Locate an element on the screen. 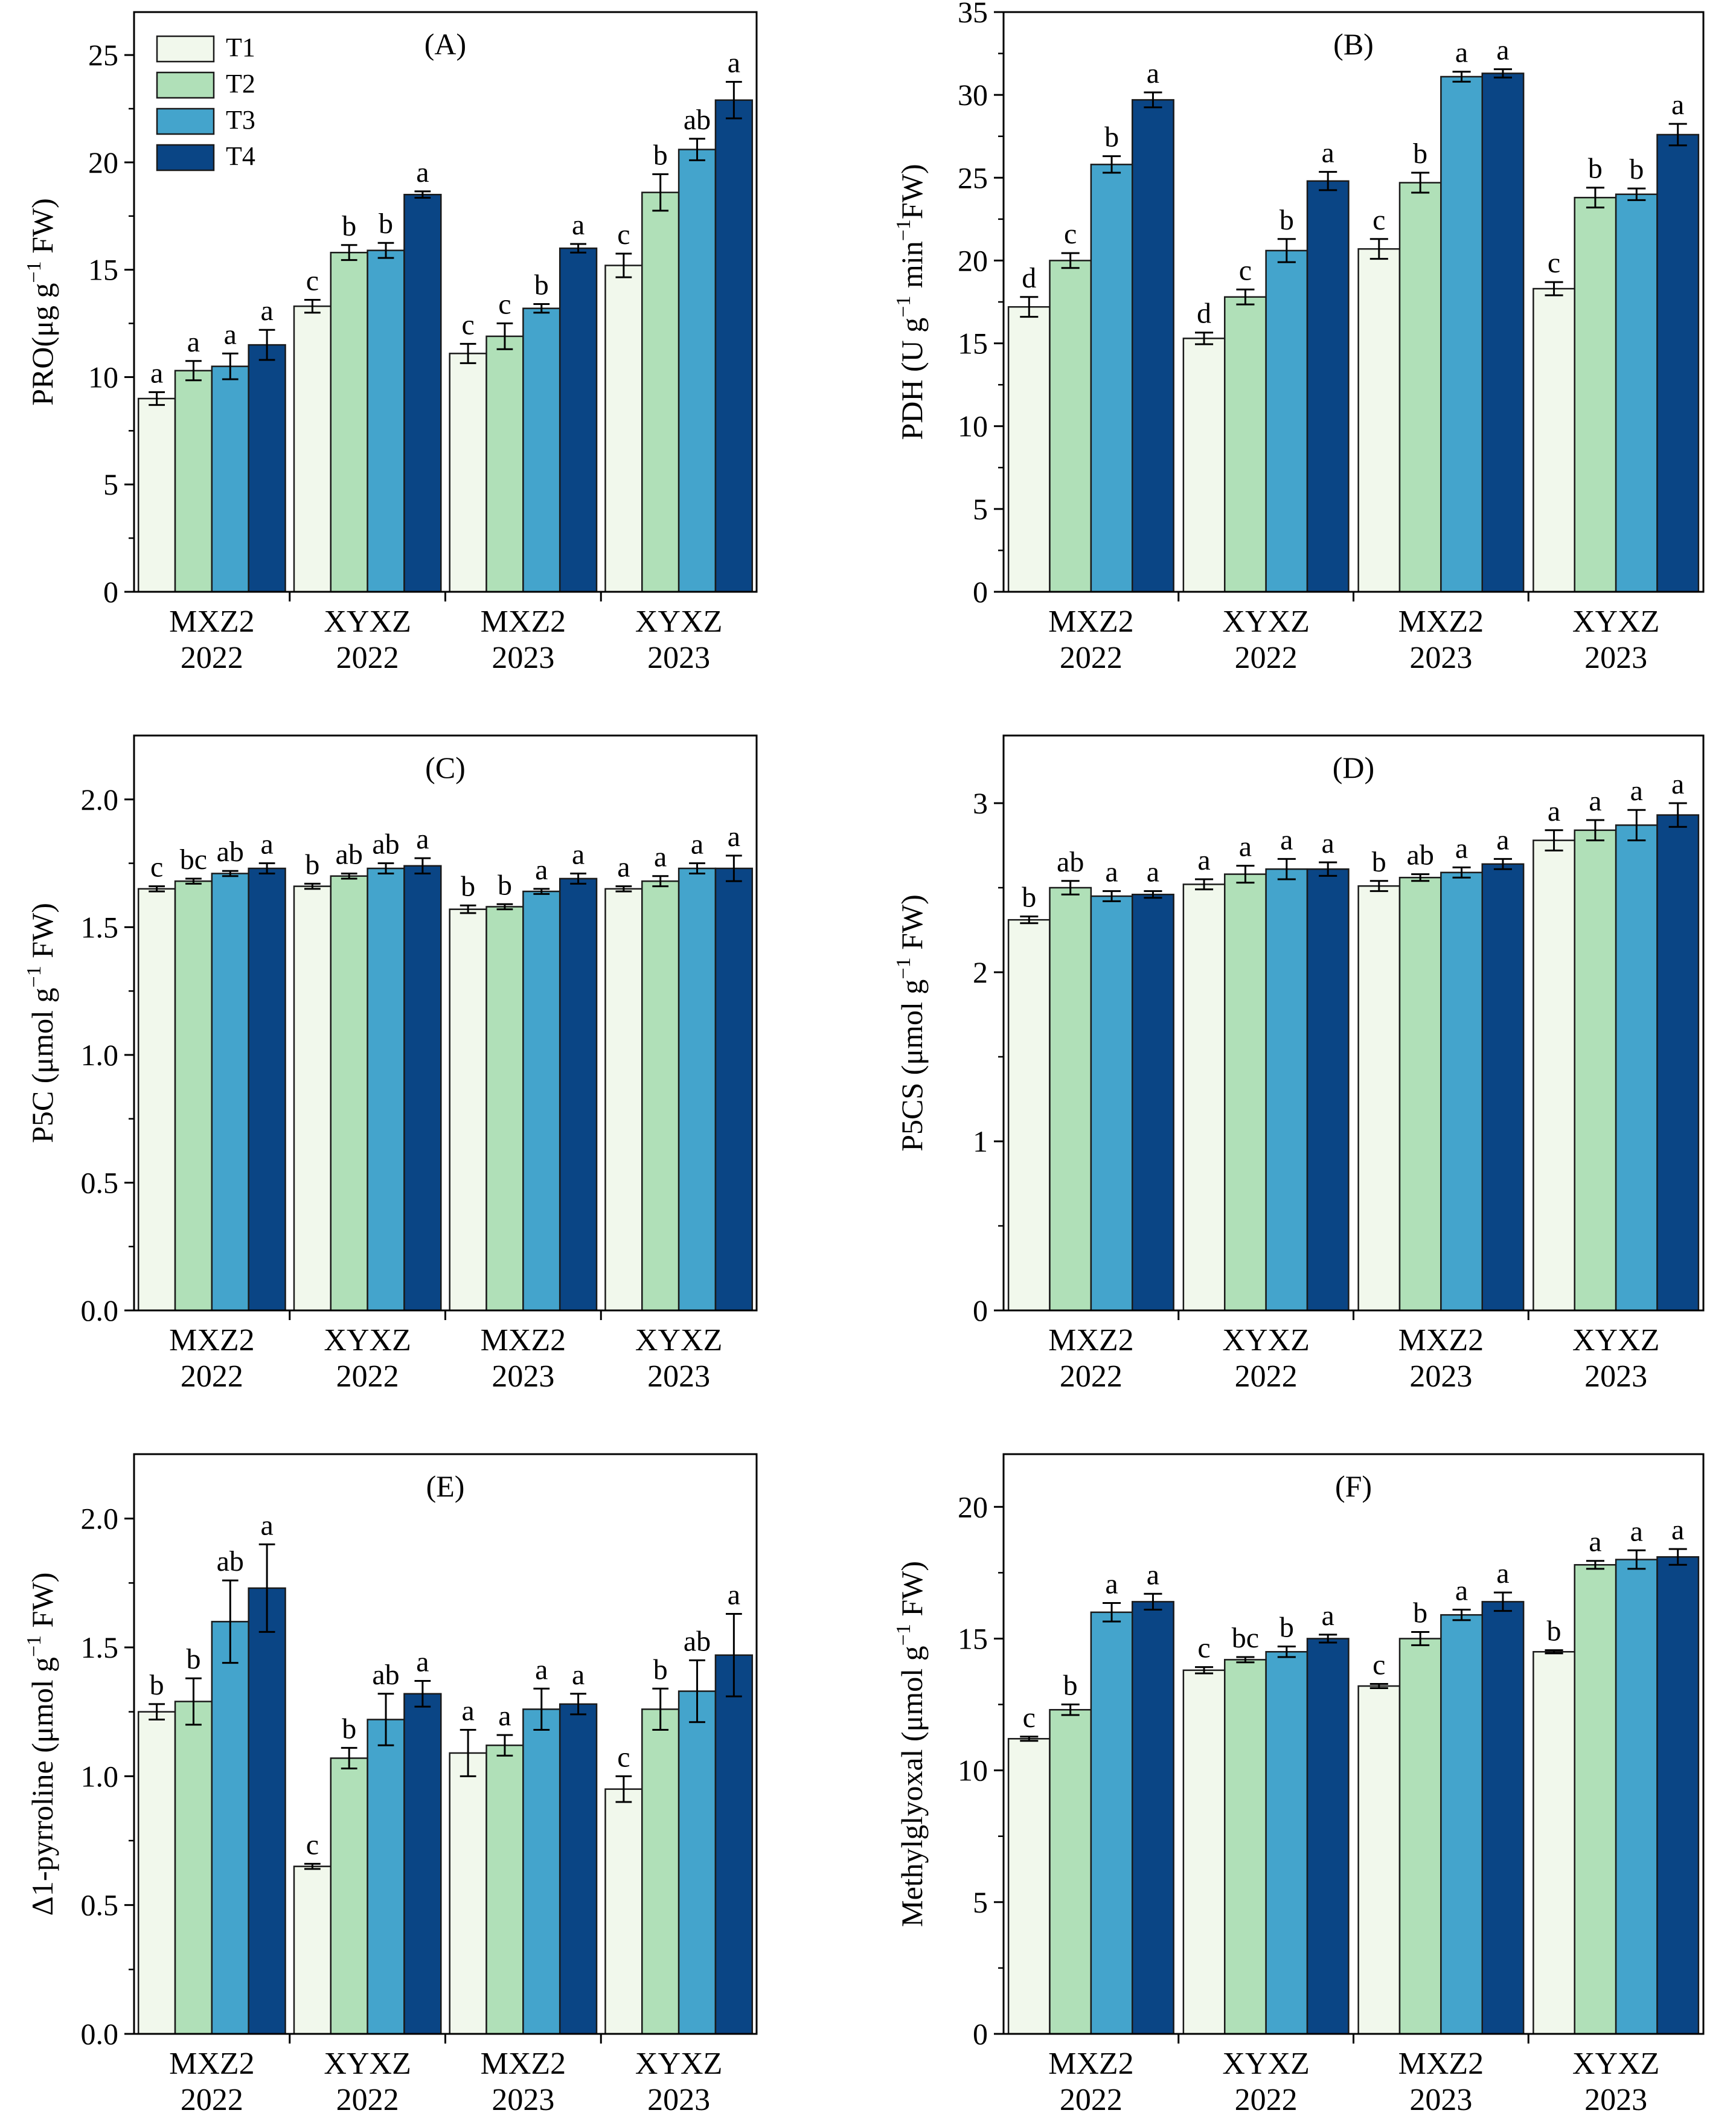 The height and width of the screenshot is (2116, 1736). panel-label: (E) is located at coordinates (445, 1486).